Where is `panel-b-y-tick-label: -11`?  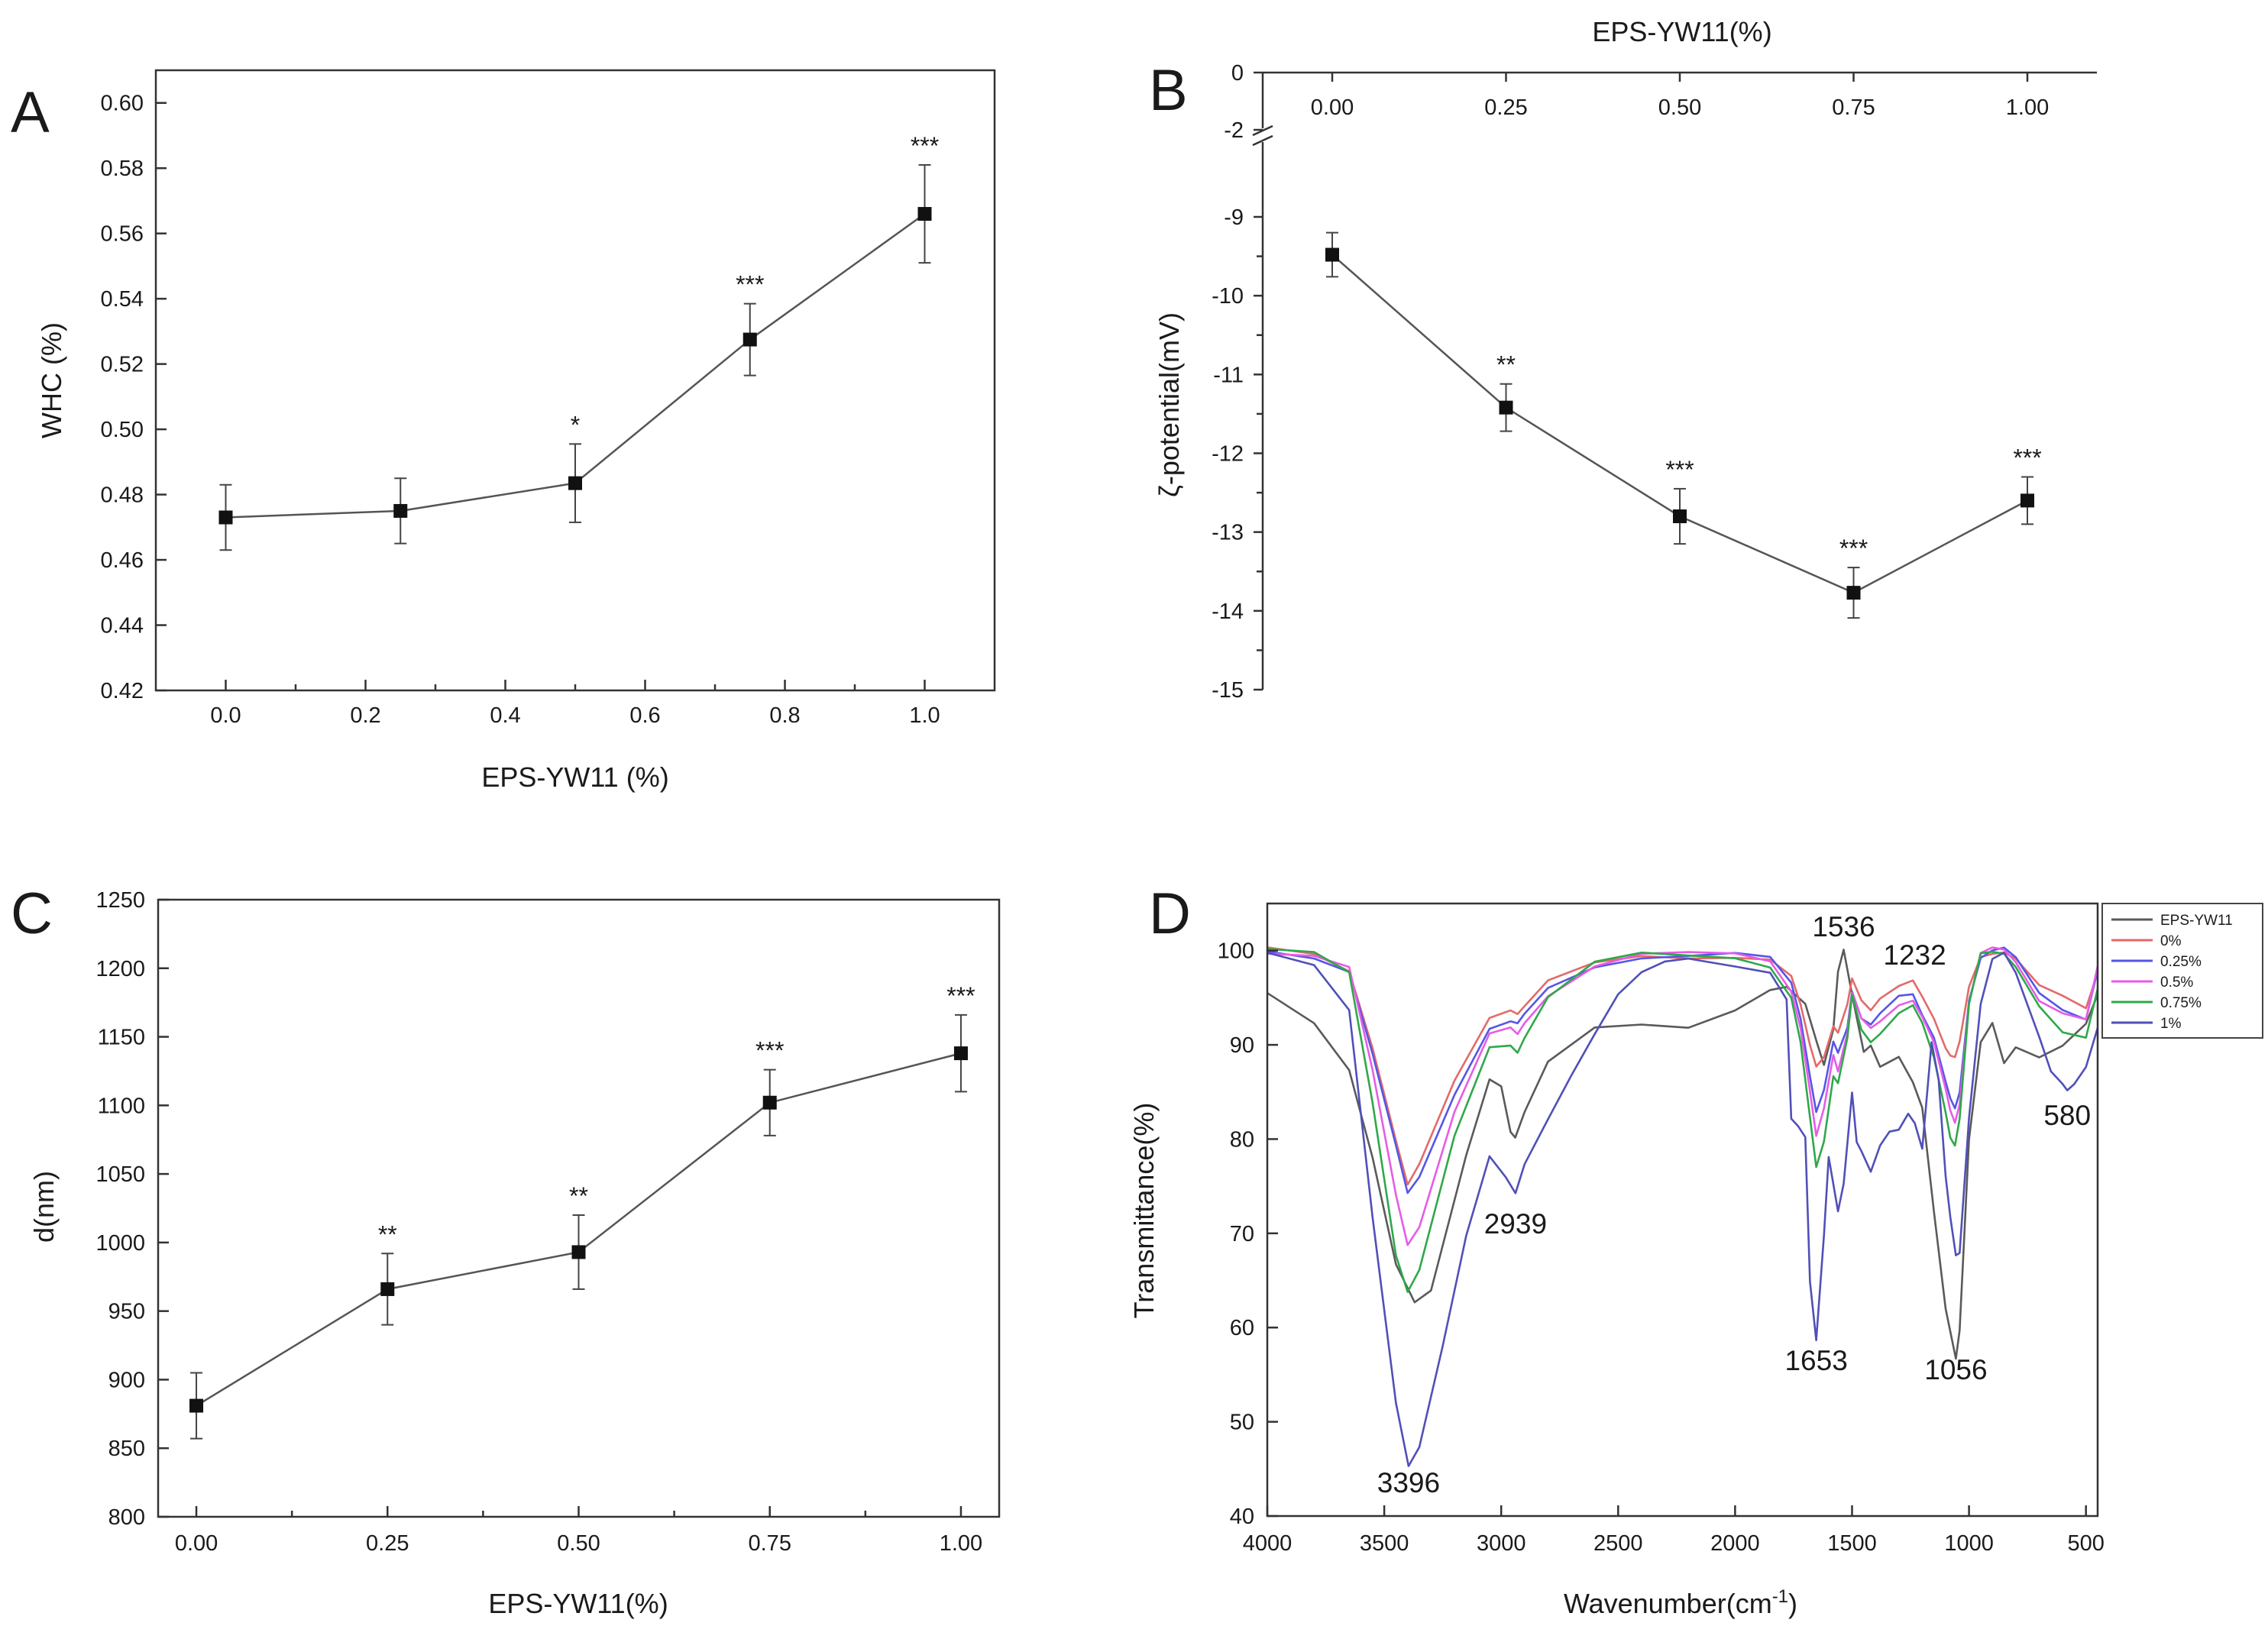 panel-b-y-tick-label: -11 is located at coordinates (1228, 375).